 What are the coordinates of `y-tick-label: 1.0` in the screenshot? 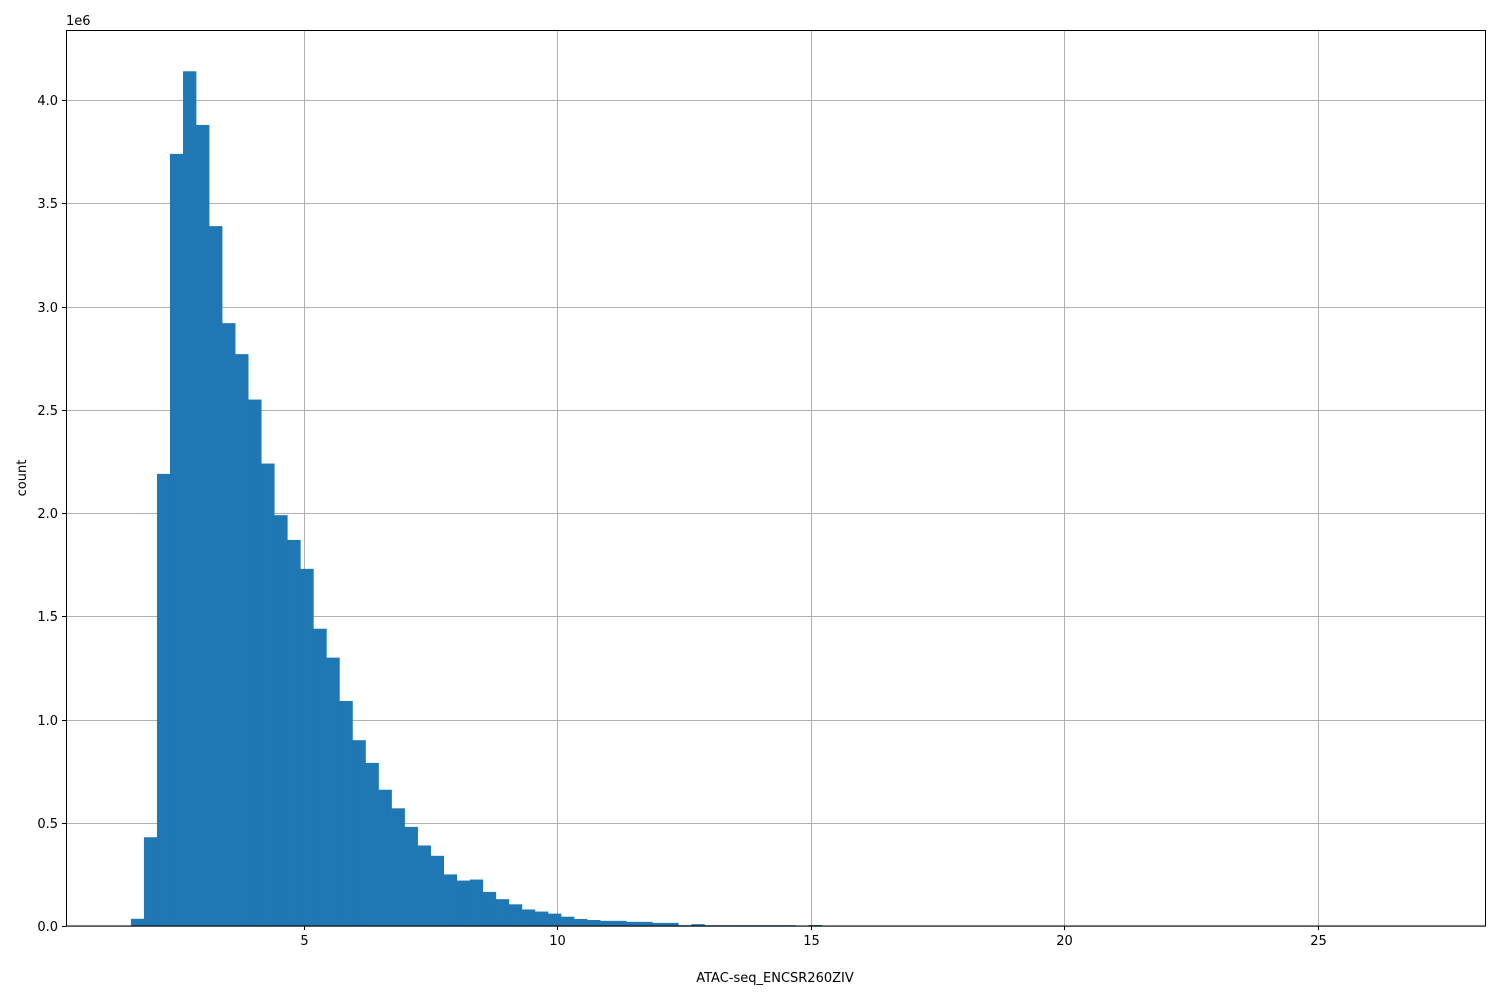 It's located at (47, 721).